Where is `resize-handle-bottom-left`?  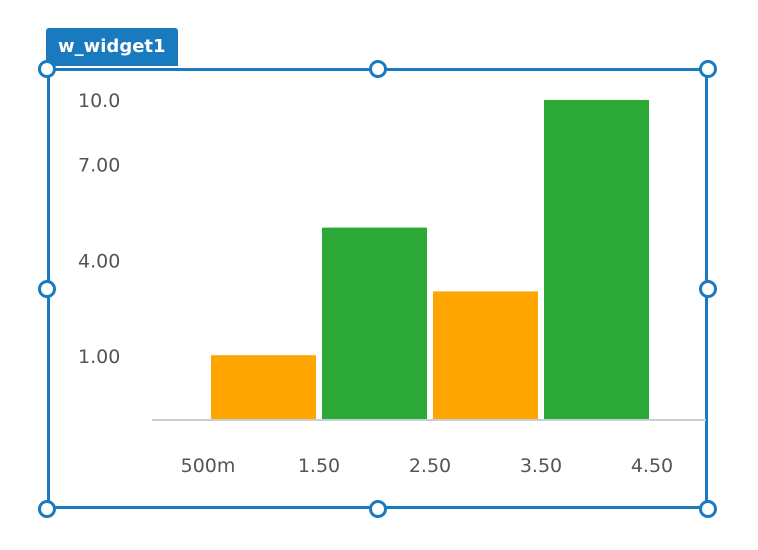 resize-handle-bottom-left is located at coordinates (47, 509).